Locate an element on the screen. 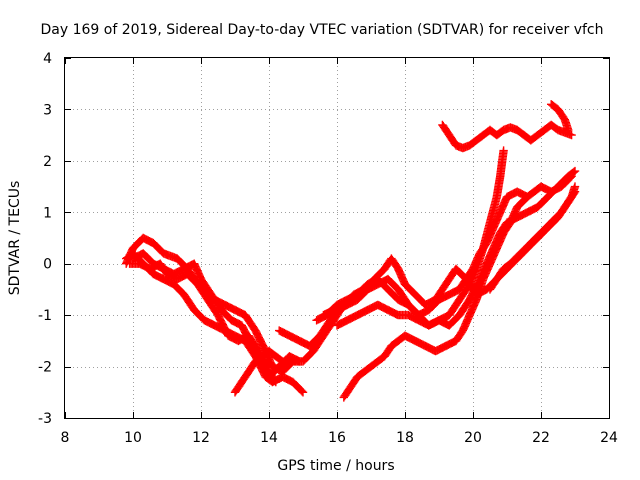 This screenshot has width=640, height=480. x-tick-label: 10 is located at coordinates (133, 438).